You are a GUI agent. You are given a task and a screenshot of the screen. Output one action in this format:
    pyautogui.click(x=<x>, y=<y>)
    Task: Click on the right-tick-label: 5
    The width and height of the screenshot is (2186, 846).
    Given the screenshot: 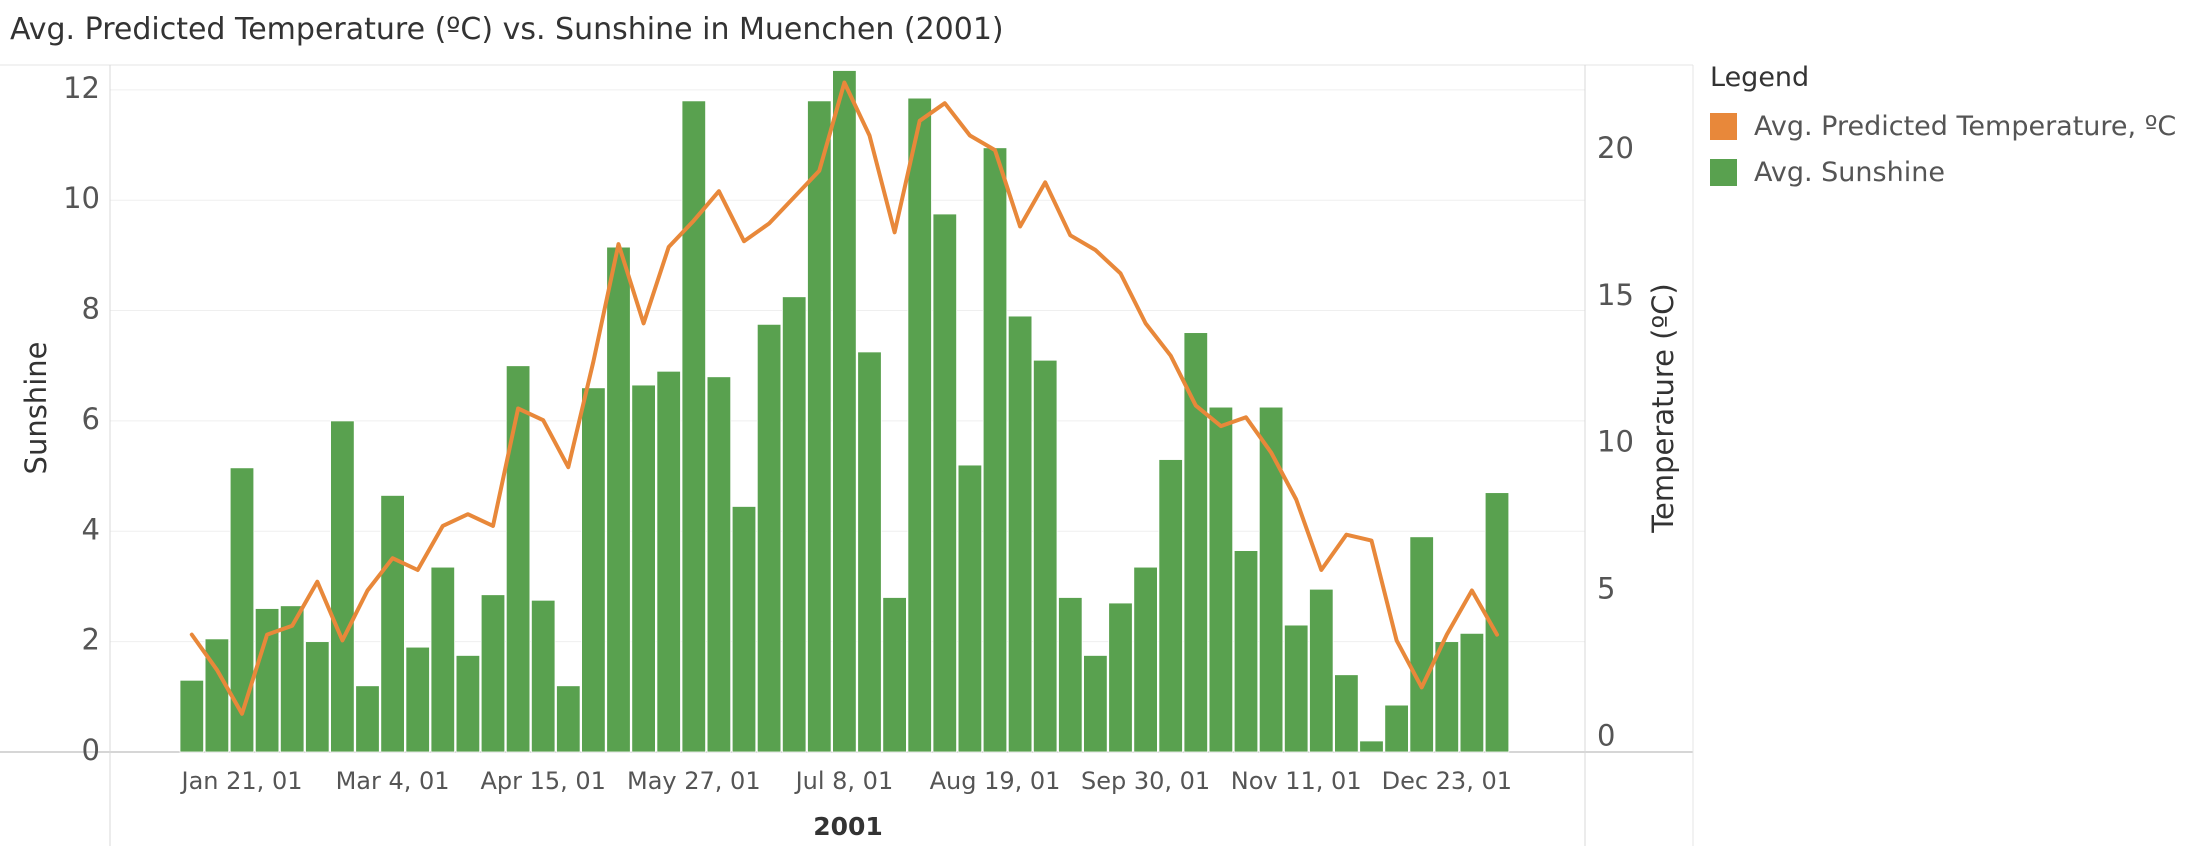 What is the action you would take?
    pyautogui.click(x=1606, y=589)
    